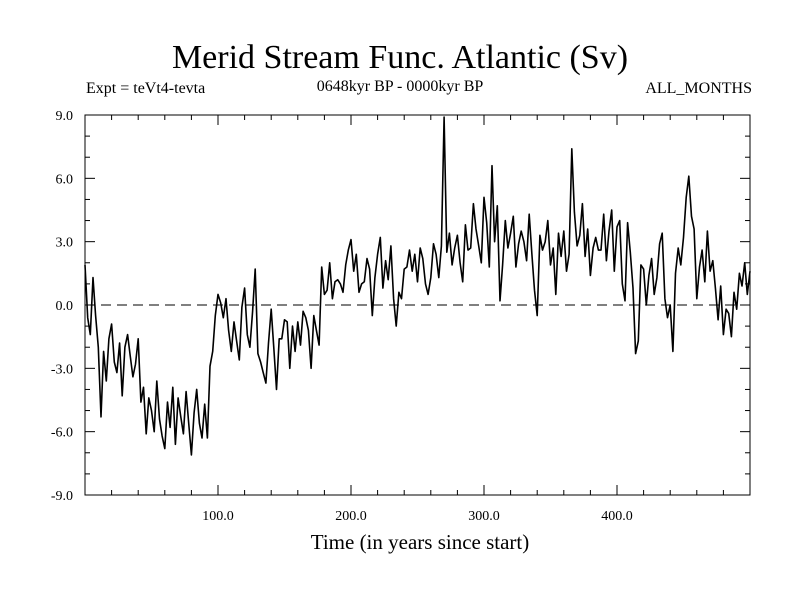  What do you see at coordinates (65, 179) in the screenshot?
I see `y-tick-label: 6.0` at bounding box center [65, 179].